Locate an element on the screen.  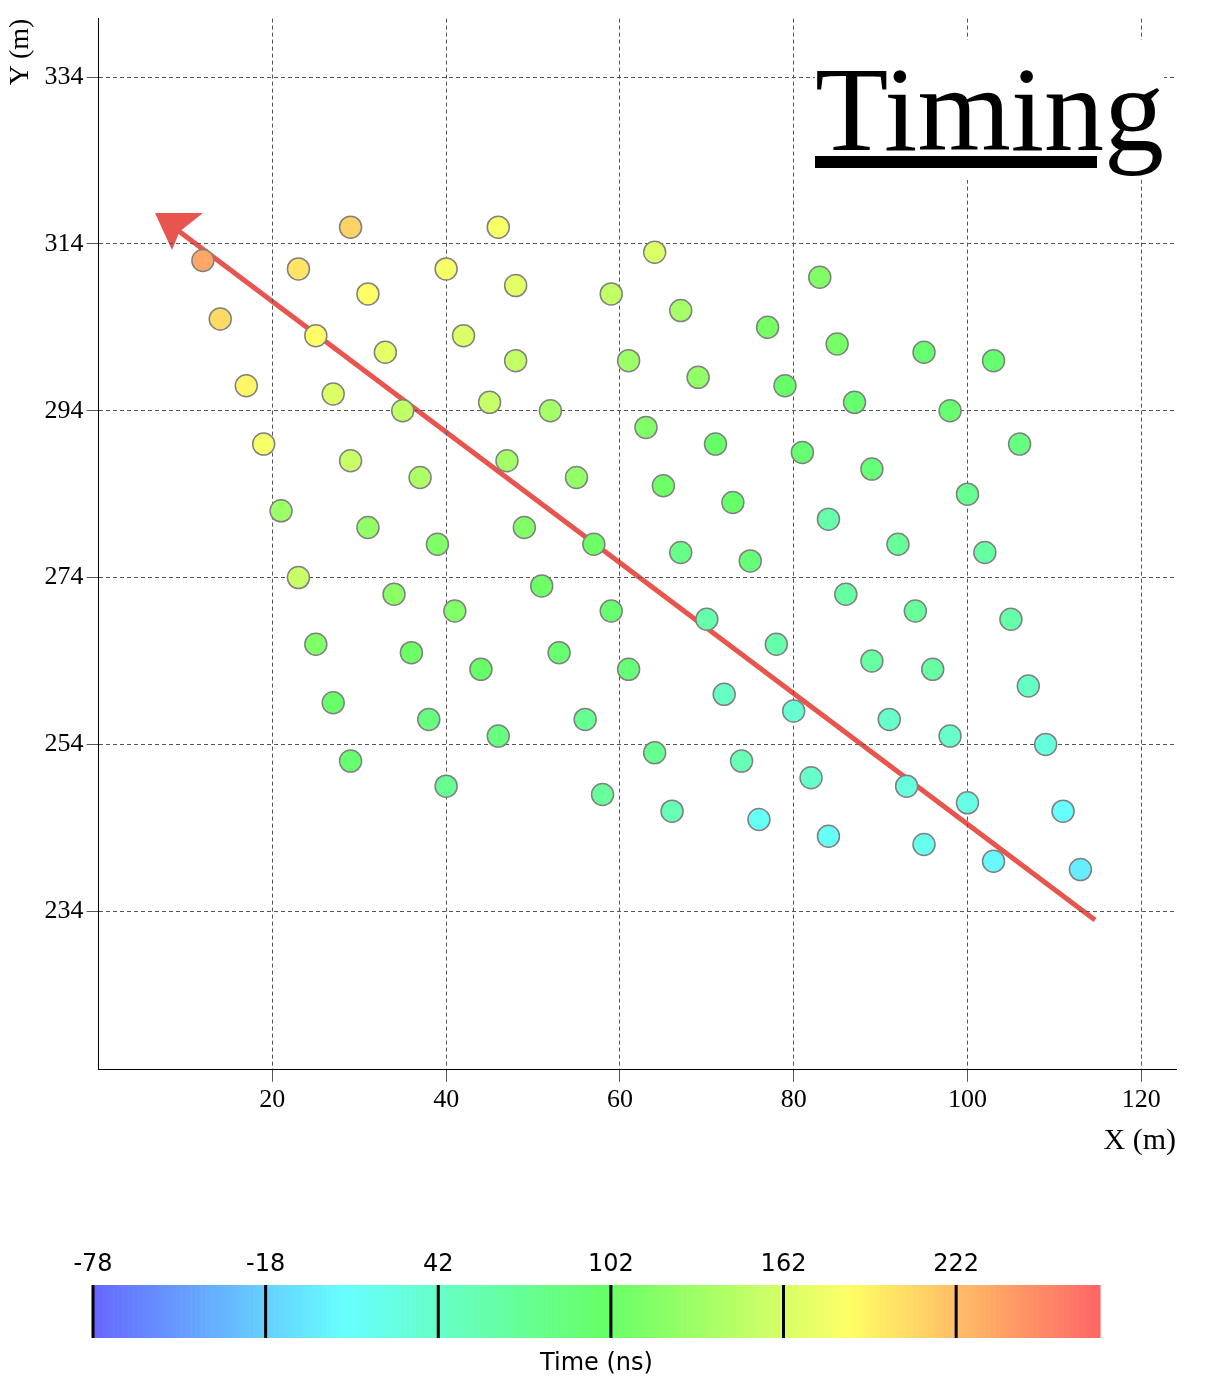
y-axis-title: Y (m) is located at coordinates (19, 52).